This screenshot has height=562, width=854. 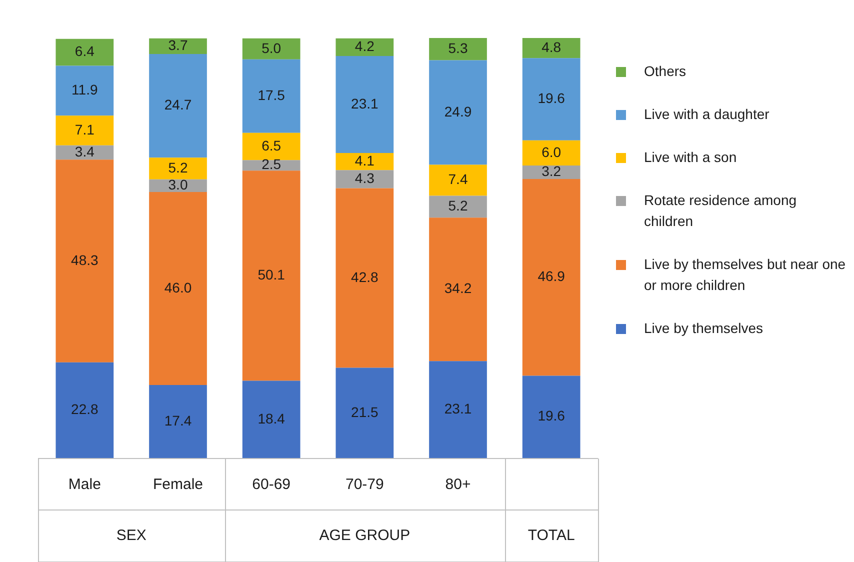 I want to click on legend-label: Live with a son, so click(x=690, y=157).